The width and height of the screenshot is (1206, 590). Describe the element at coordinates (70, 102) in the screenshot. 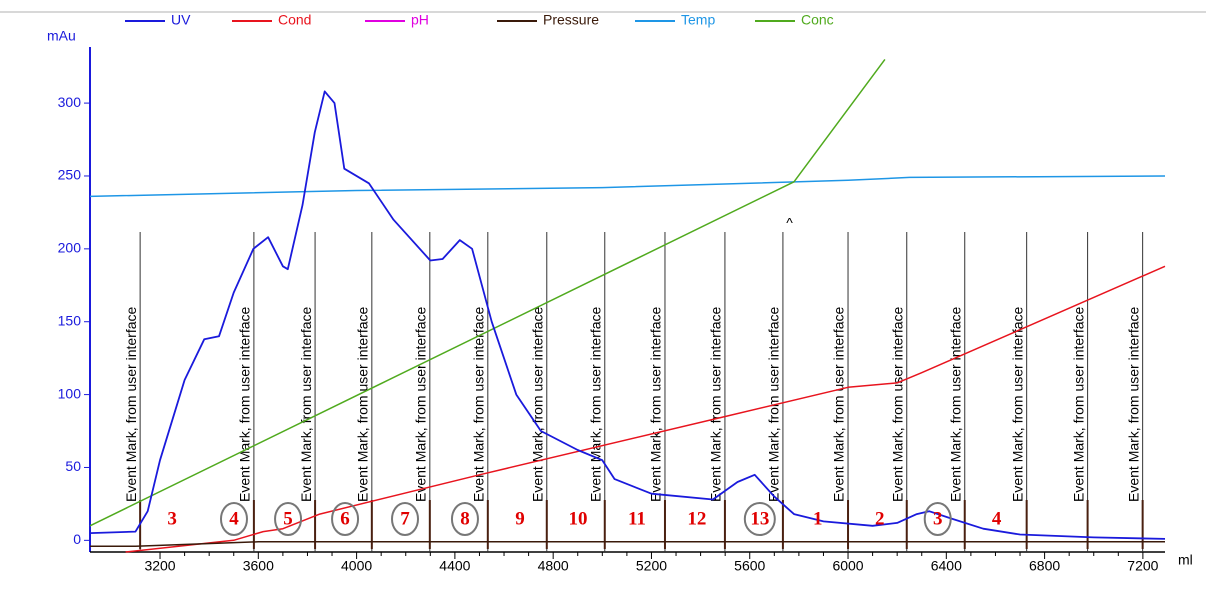

I see `y-tick-label: 300` at that location.